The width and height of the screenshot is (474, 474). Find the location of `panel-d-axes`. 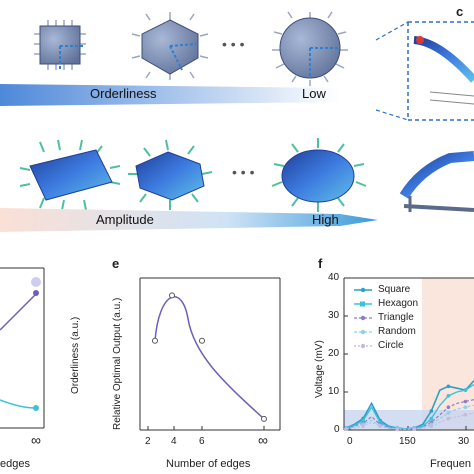

panel-d-axes is located at coordinates (22, 348).